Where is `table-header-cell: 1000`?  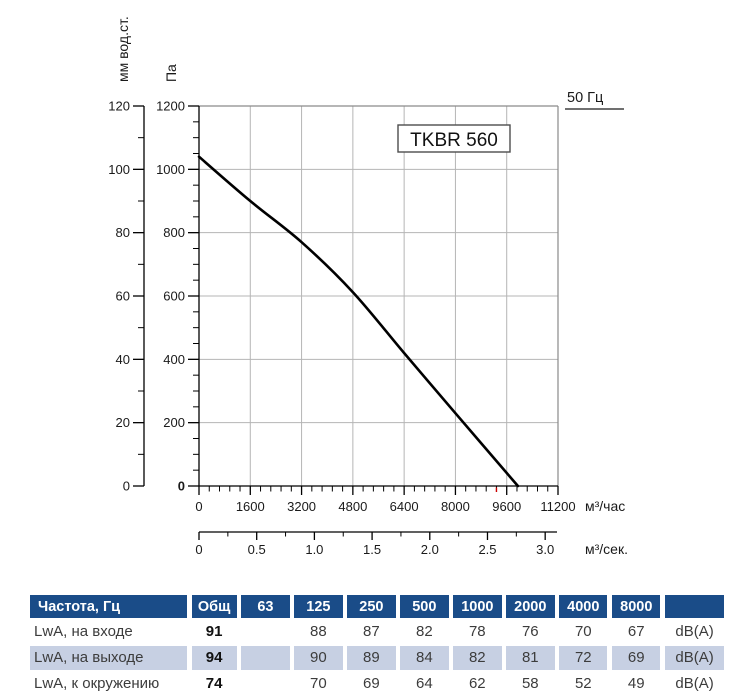 table-header-cell: 1000 is located at coordinates (477, 606).